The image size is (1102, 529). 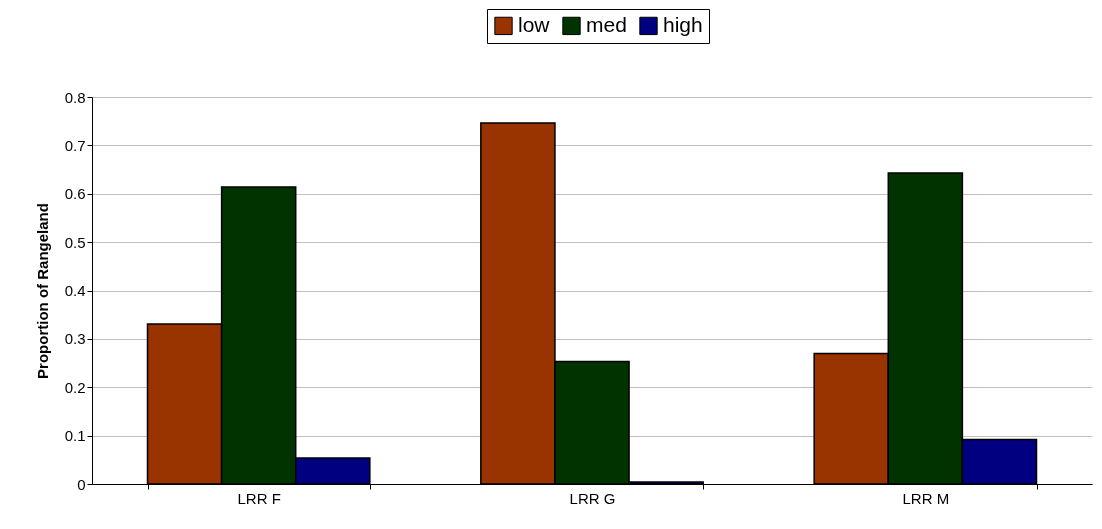 What do you see at coordinates (926, 498) in the screenshot?
I see `x-tick-label: LRR M` at bounding box center [926, 498].